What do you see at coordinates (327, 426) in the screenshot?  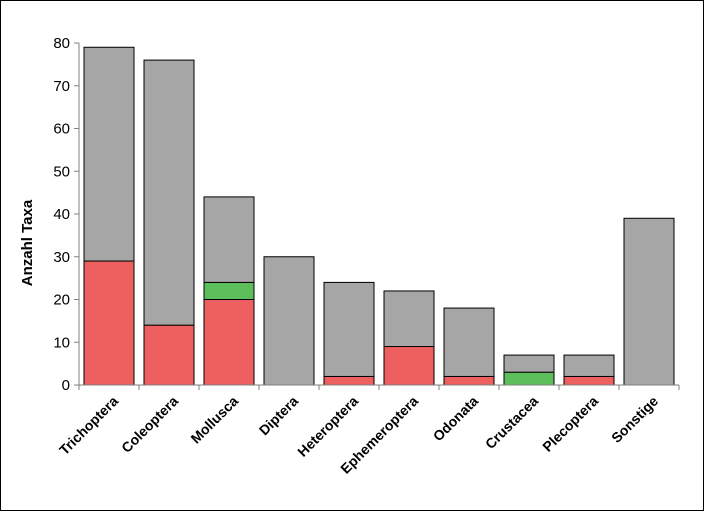 I see `x-category-label: Heteroptera` at bounding box center [327, 426].